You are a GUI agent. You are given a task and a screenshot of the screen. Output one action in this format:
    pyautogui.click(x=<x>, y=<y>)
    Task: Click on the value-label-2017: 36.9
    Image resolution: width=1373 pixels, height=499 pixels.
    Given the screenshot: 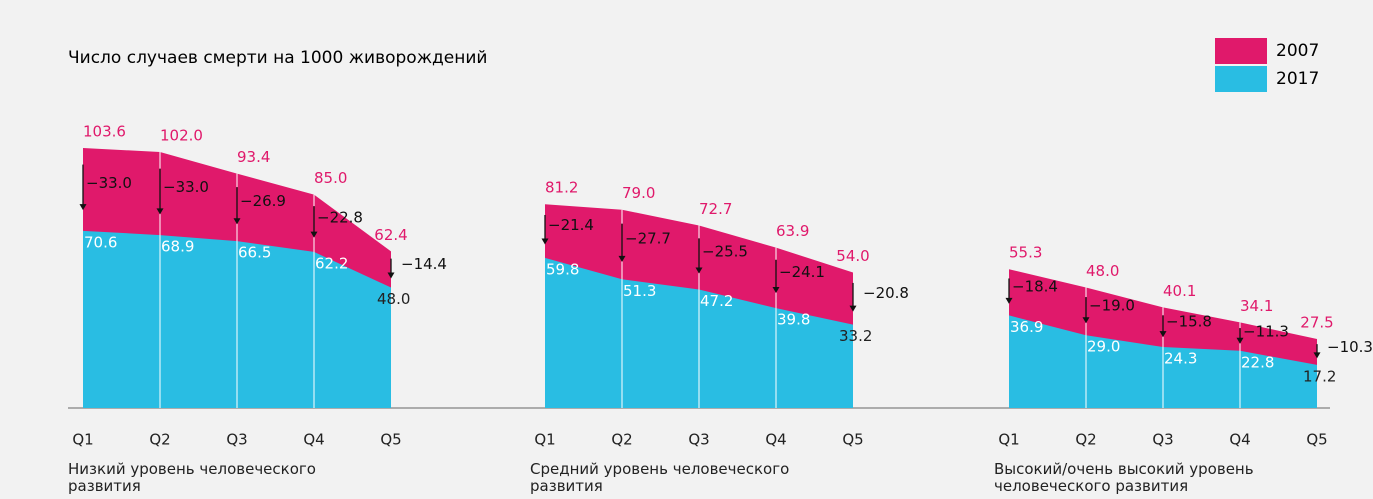 What is the action you would take?
    pyautogui.click(x=1026, y=327)
    